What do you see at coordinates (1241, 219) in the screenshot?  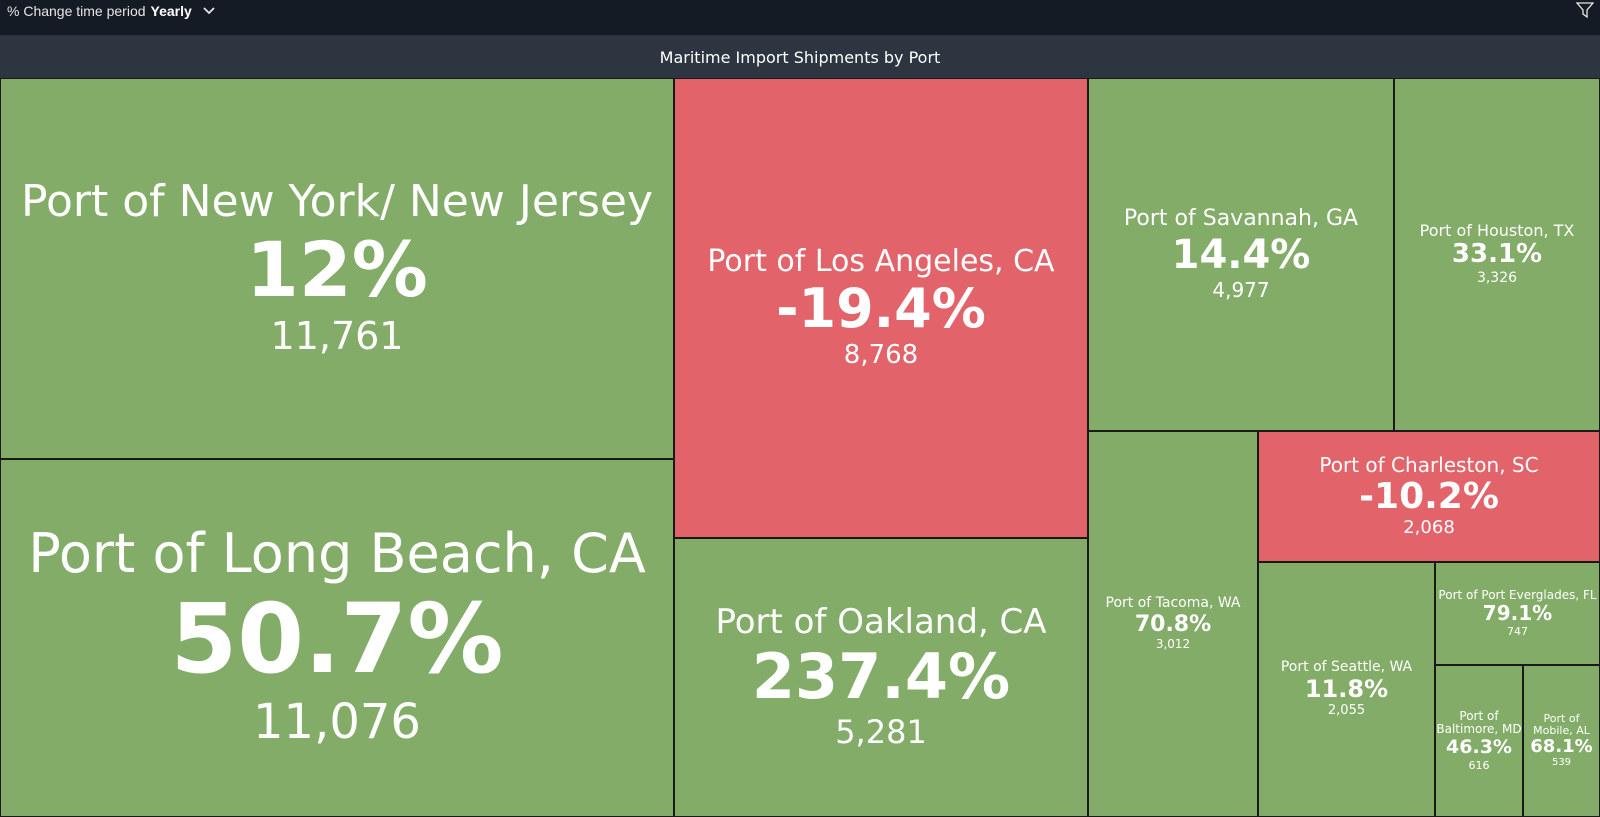 I see `tile-name: Port of Savannah, GA` at bounding box center [1241, 219].